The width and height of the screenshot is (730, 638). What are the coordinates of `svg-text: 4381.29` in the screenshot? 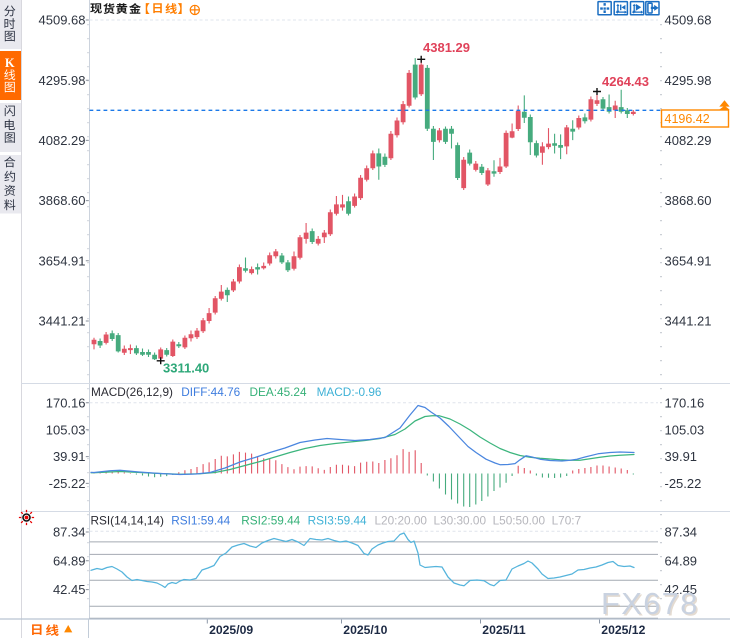 It's located at (446, 47).